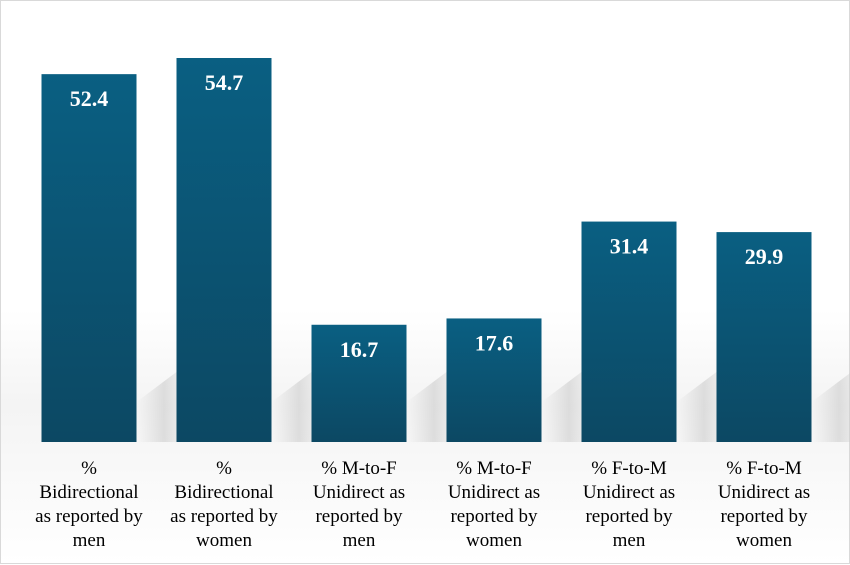 The width and height of the screenshot is (850, 565). Describe the element at coordinates (494, 504) in the screenshot. I see `category-label: % M-to-F Unidirect as reported by women` at that location.